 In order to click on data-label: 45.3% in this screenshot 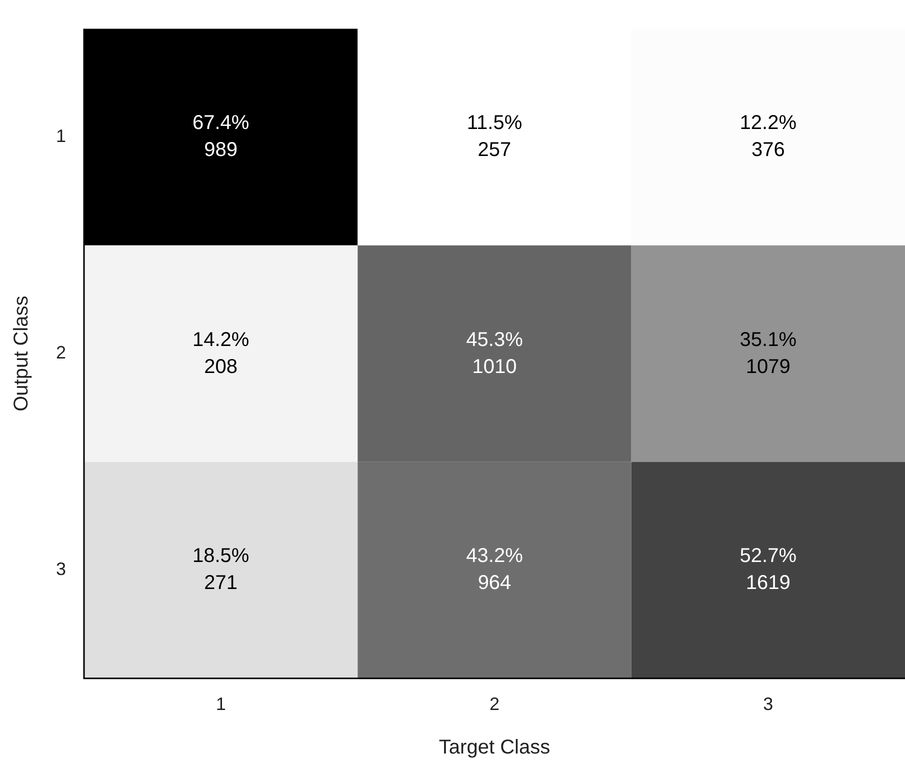, I will do `click(494, 339)`.